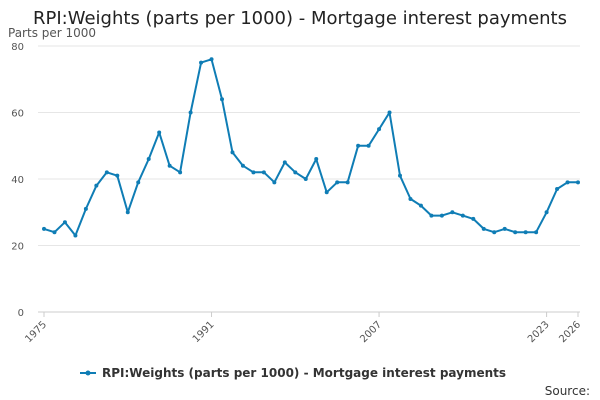  What do you see at coordinates (303, 328) in the screenshot?
I see `x-tick-labels: 1975 1991 2007 2023 2026` at bounding box center [303, 328].